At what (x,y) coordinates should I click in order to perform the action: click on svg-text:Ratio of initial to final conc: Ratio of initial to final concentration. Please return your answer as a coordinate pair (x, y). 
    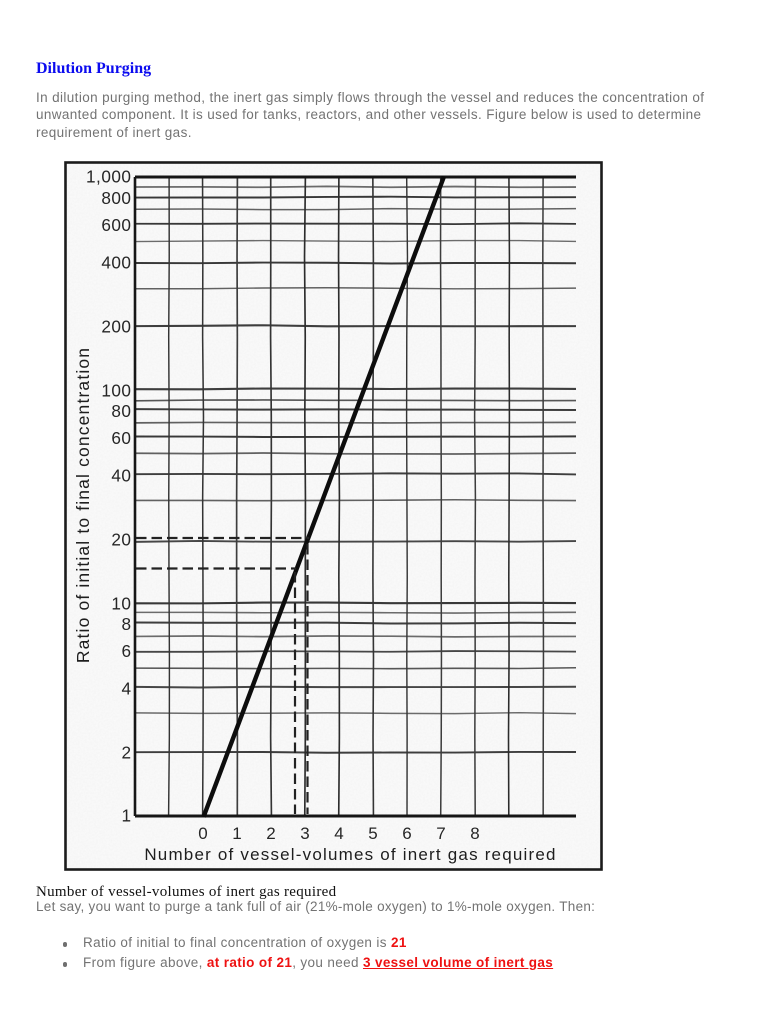
    Looking at the image, I should click on (83, 505).